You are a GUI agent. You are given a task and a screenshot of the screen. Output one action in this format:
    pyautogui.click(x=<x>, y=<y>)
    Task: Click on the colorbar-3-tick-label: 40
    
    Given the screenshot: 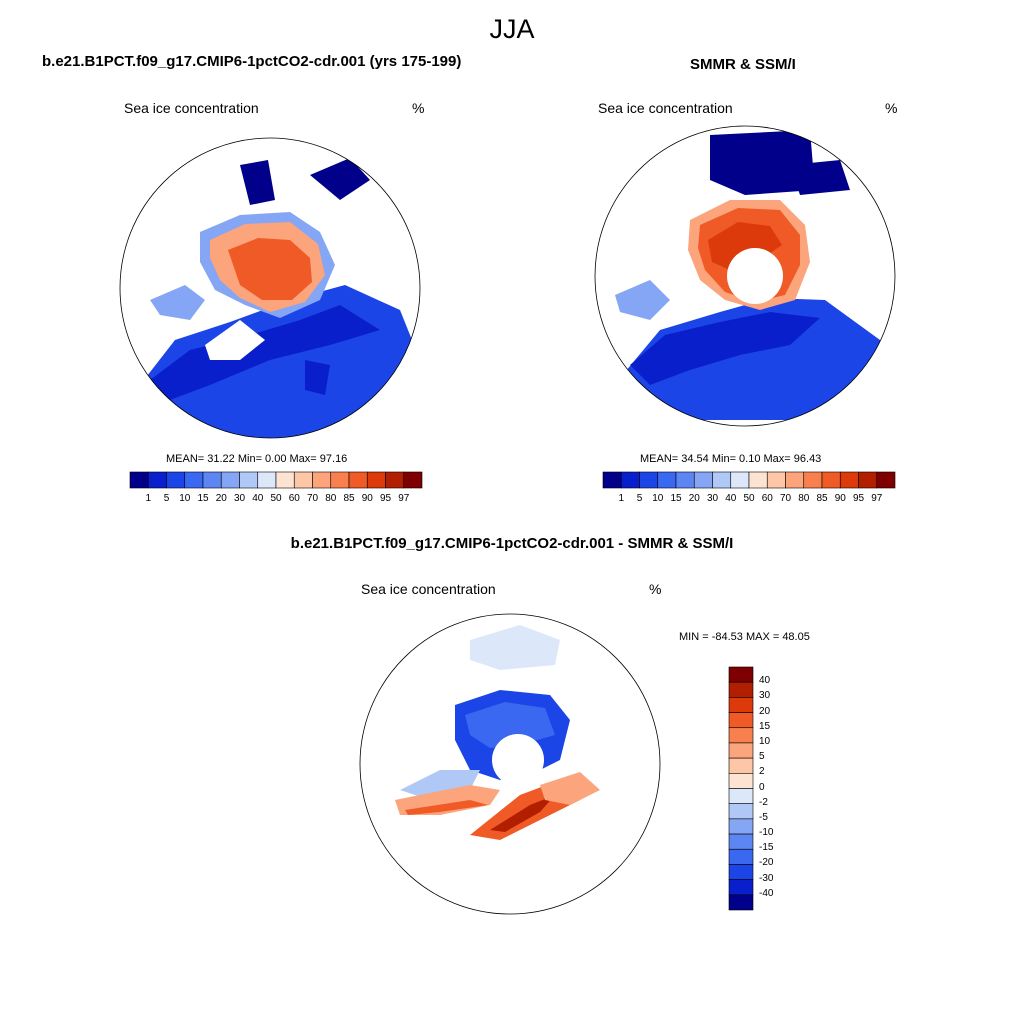 What is the action you would take?
    pyautogui.click(x=765, y=681)
    